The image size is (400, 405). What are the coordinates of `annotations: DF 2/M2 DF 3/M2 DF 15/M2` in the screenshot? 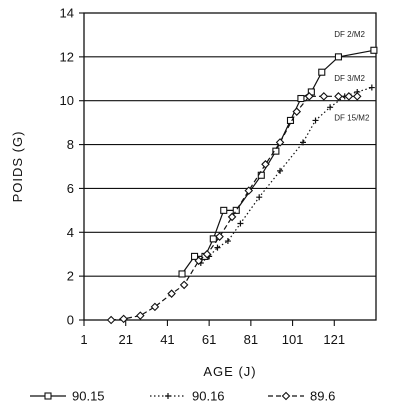 It's located at (352, 76).